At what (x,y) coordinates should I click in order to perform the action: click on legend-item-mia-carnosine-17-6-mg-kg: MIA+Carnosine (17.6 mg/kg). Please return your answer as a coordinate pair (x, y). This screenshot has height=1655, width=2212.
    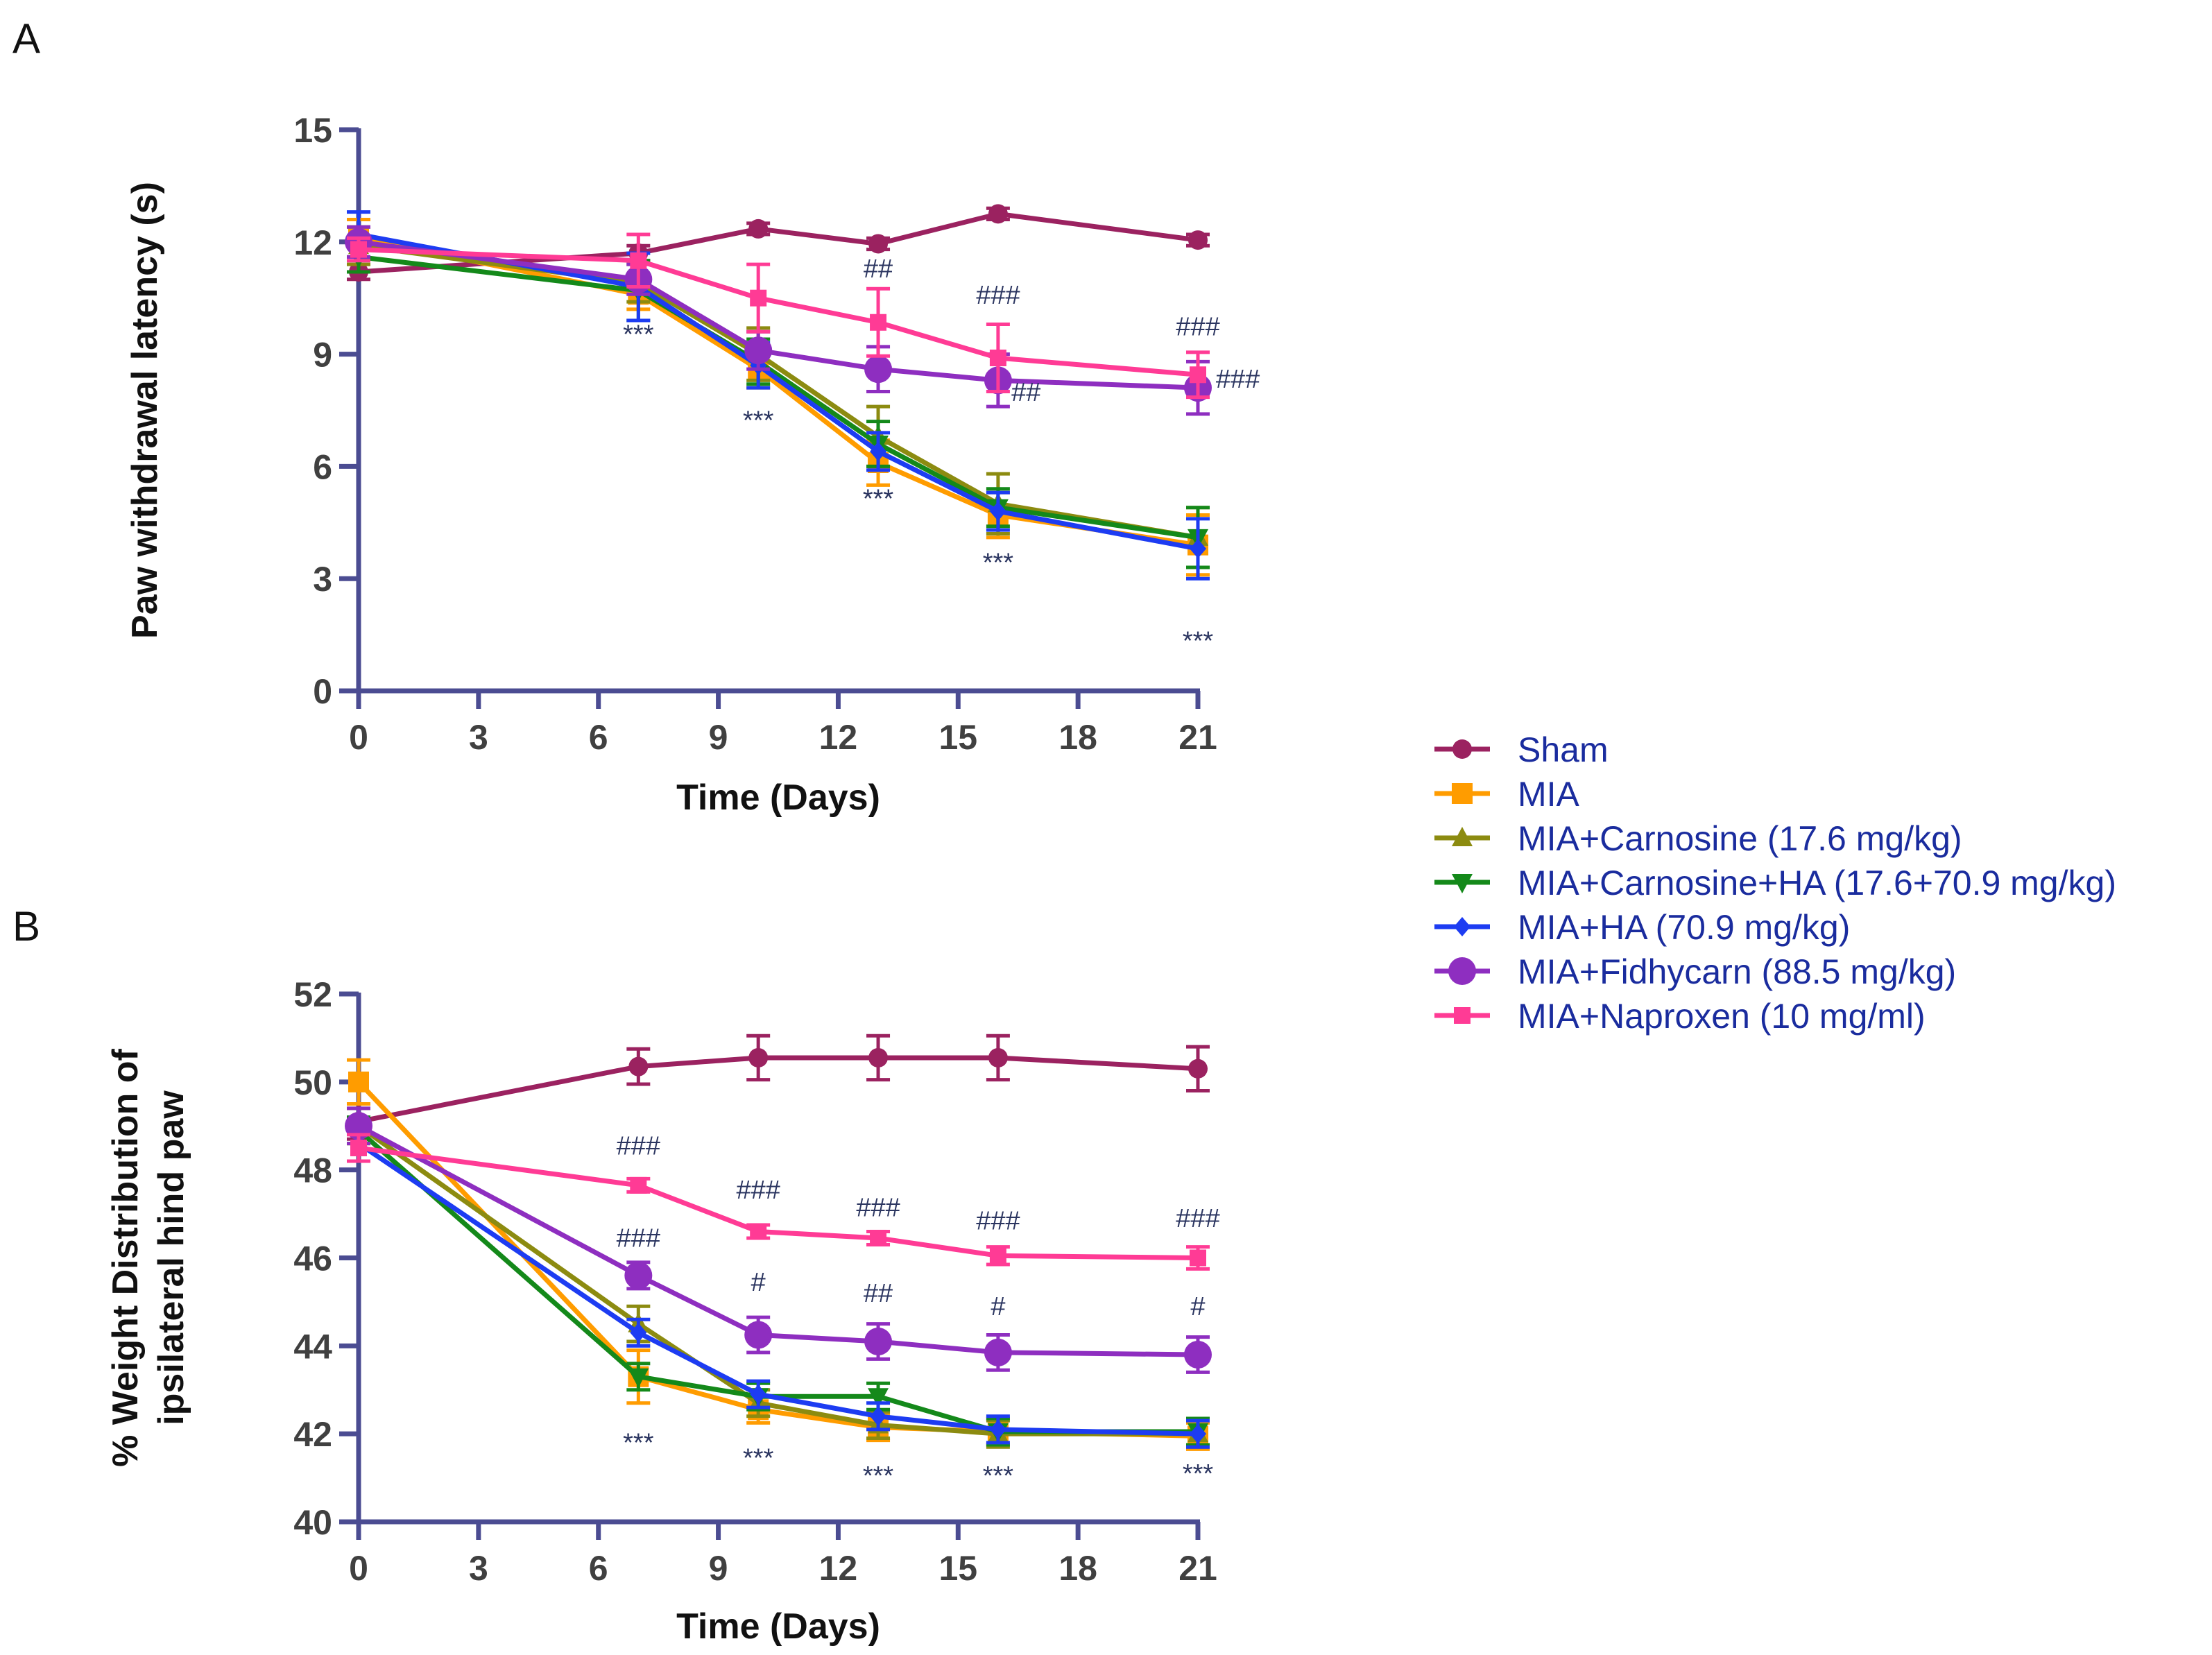
    Looking at the image, I should click on (1698, 838).